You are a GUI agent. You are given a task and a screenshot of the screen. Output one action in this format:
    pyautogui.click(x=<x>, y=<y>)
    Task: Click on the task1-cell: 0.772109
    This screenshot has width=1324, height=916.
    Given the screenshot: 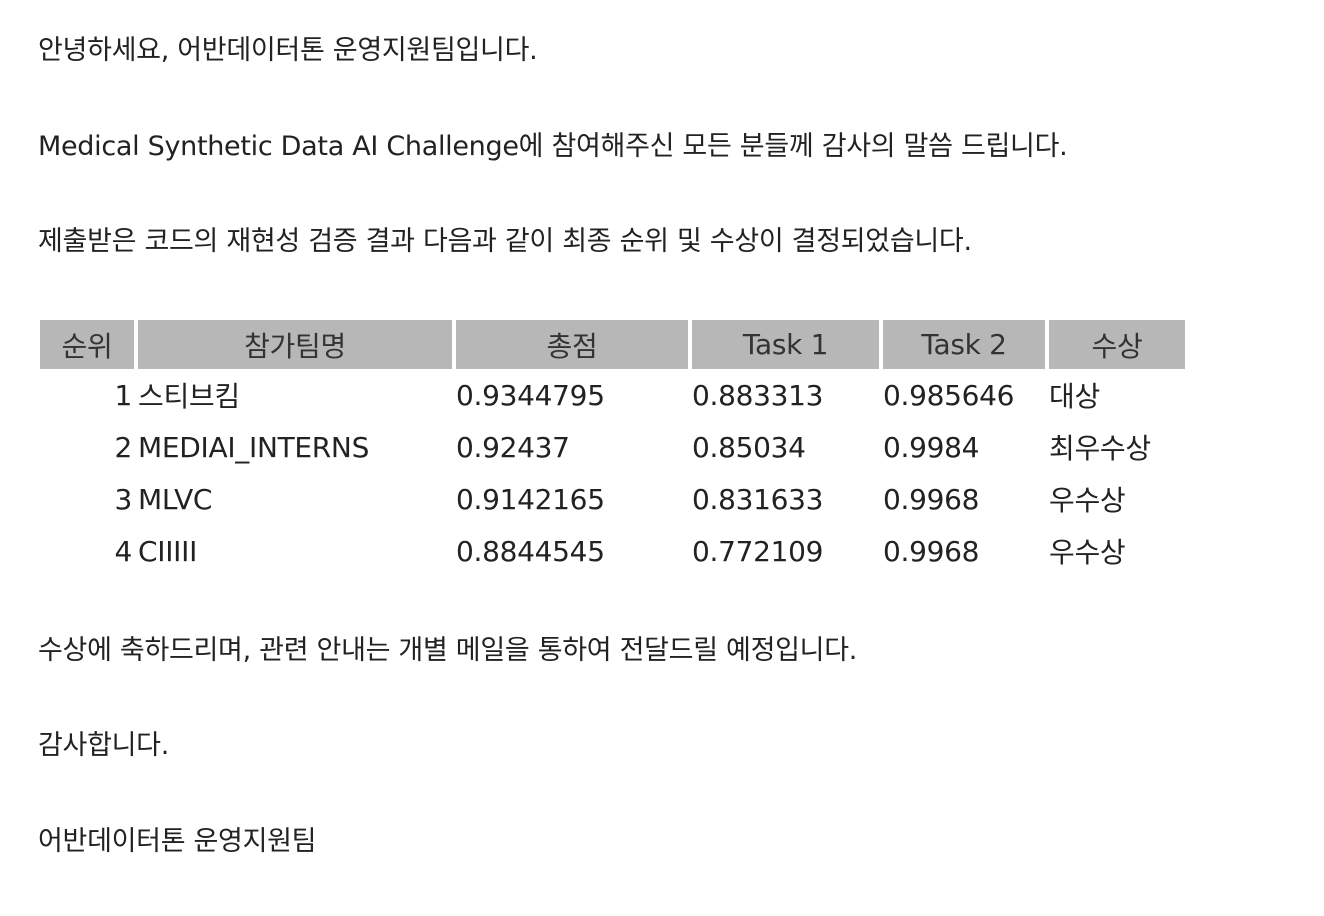 What is the action you would take?
    pyautogui.click(x=758, y=551)
    